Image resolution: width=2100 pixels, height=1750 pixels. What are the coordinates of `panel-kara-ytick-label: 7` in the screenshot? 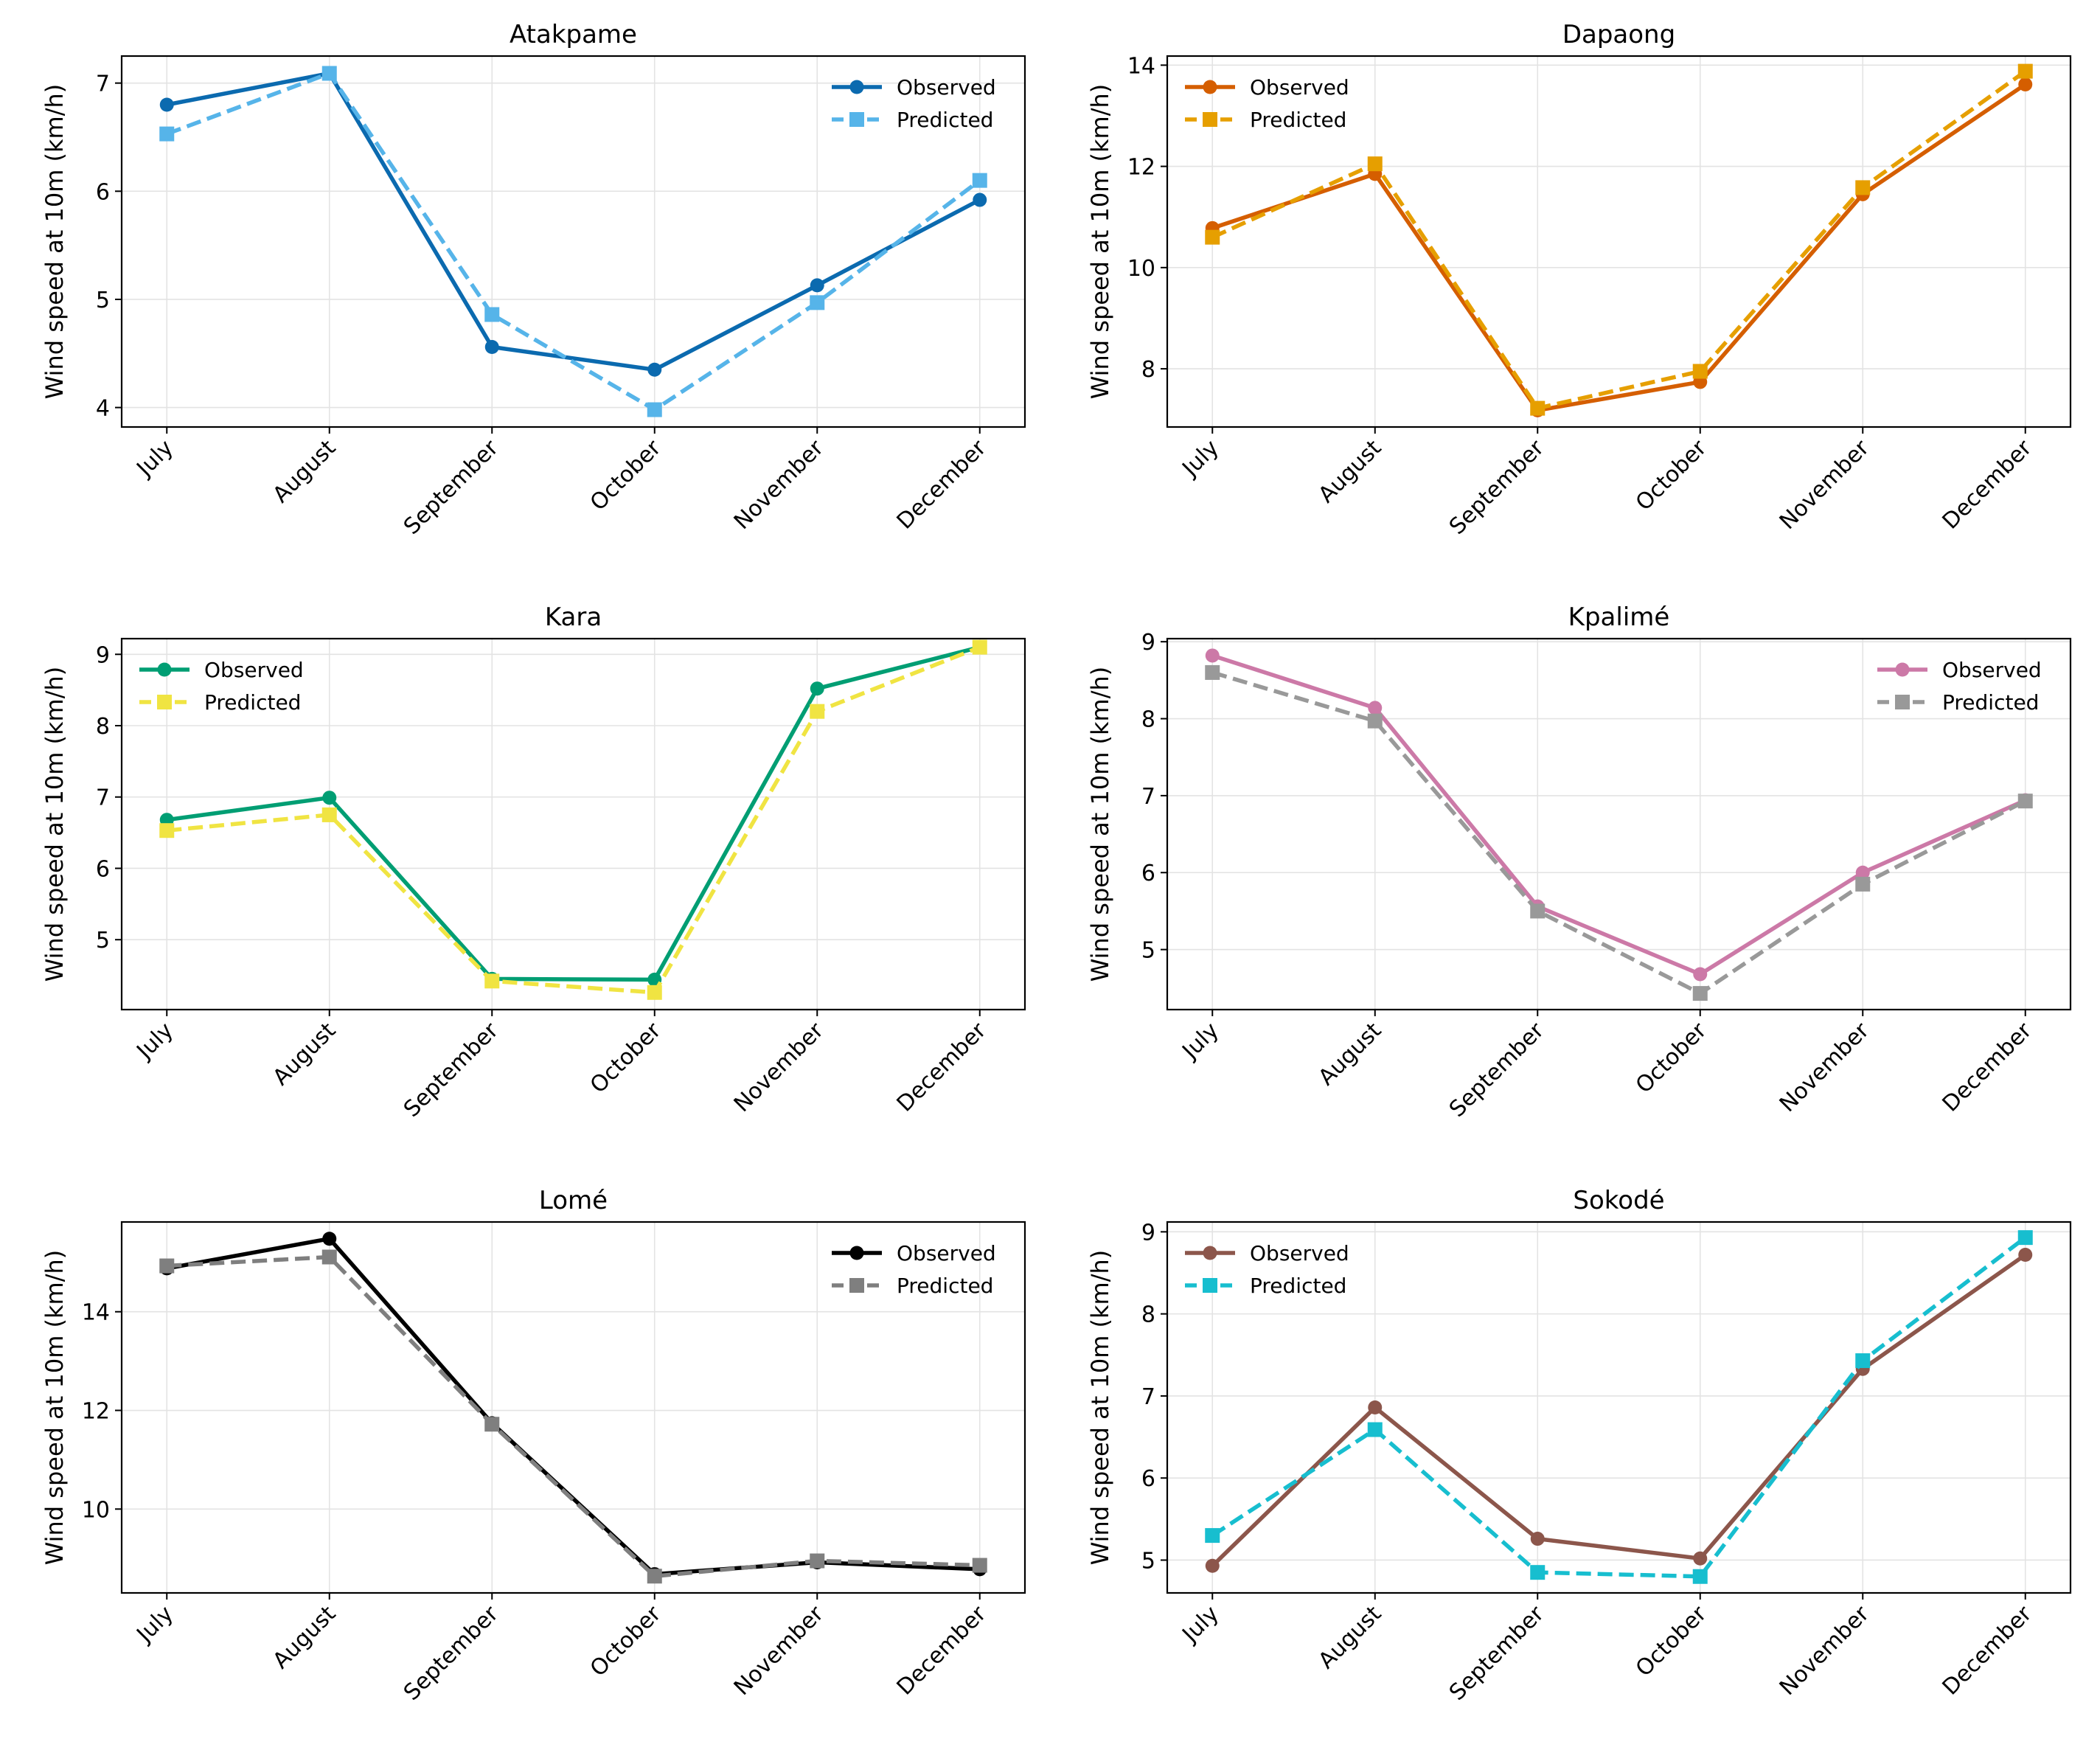 It's located at (103, 798).